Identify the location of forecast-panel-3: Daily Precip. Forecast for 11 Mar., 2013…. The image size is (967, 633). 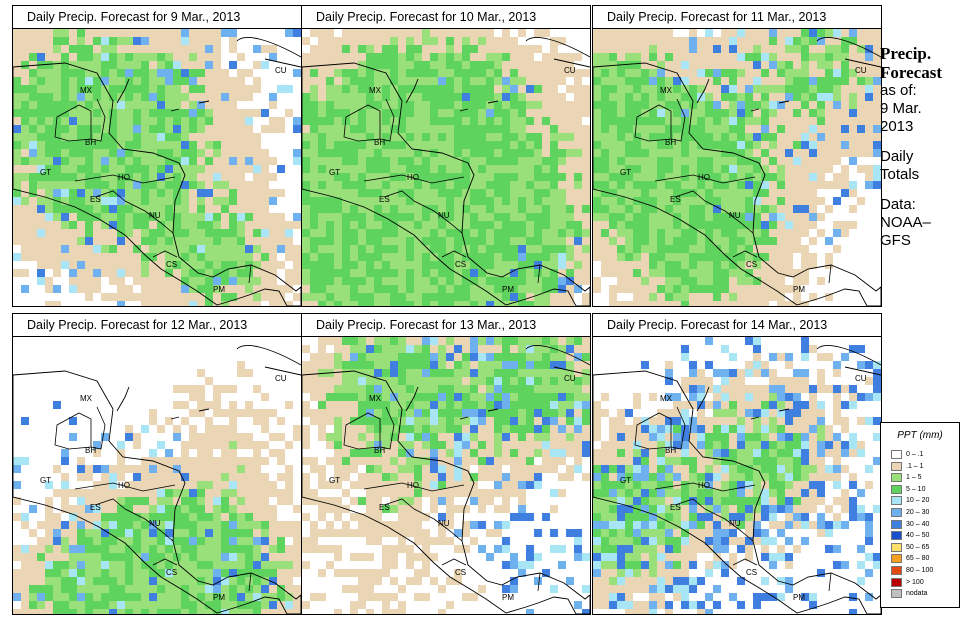
(737, 156).